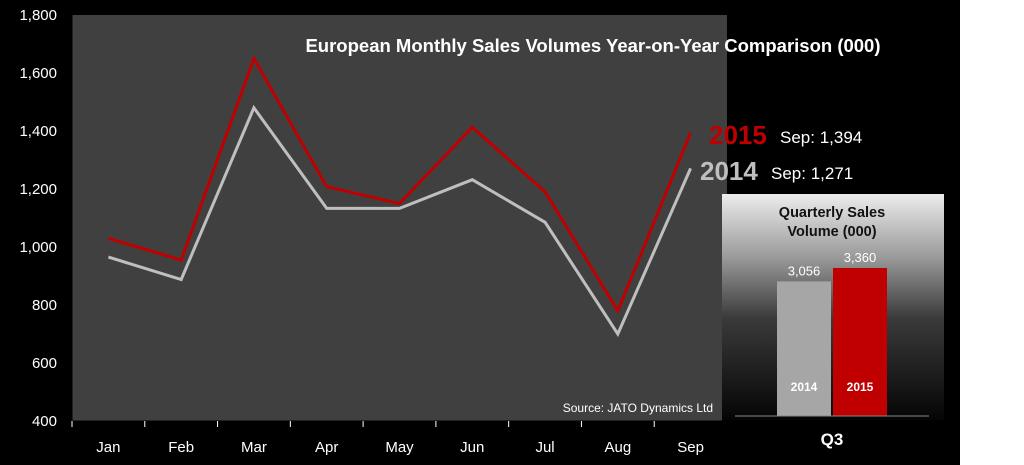 The height and width of the screenshot is (465, 1024). What do you see at coordinates (544, 447) in the screenshot?
I see `x-tick-label: Jul` at bounding box center [544, 447].